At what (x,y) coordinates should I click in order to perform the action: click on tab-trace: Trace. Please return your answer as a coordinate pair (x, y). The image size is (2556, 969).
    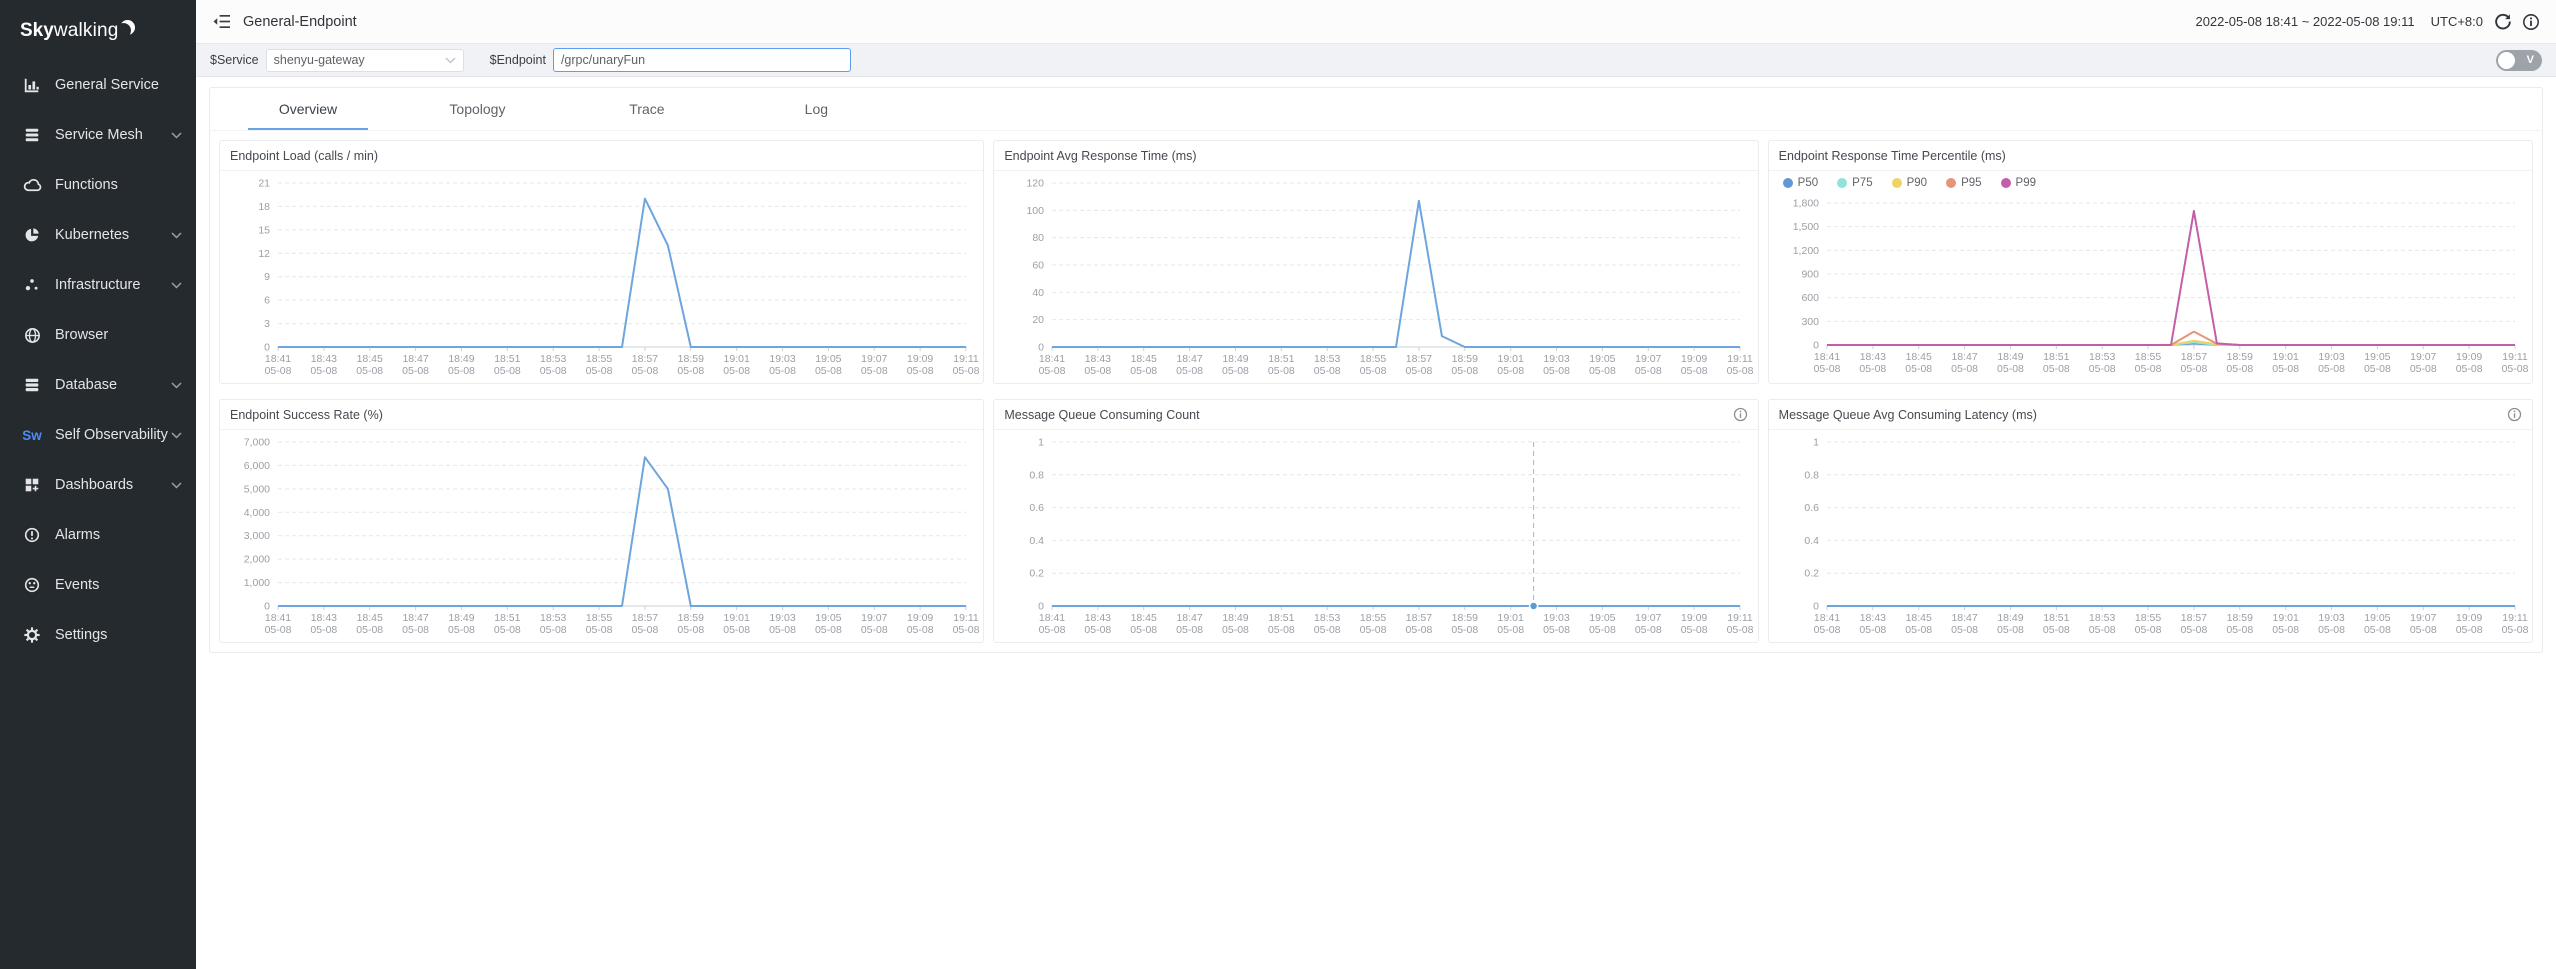
    Looking at the image, I should click on (647, 109).